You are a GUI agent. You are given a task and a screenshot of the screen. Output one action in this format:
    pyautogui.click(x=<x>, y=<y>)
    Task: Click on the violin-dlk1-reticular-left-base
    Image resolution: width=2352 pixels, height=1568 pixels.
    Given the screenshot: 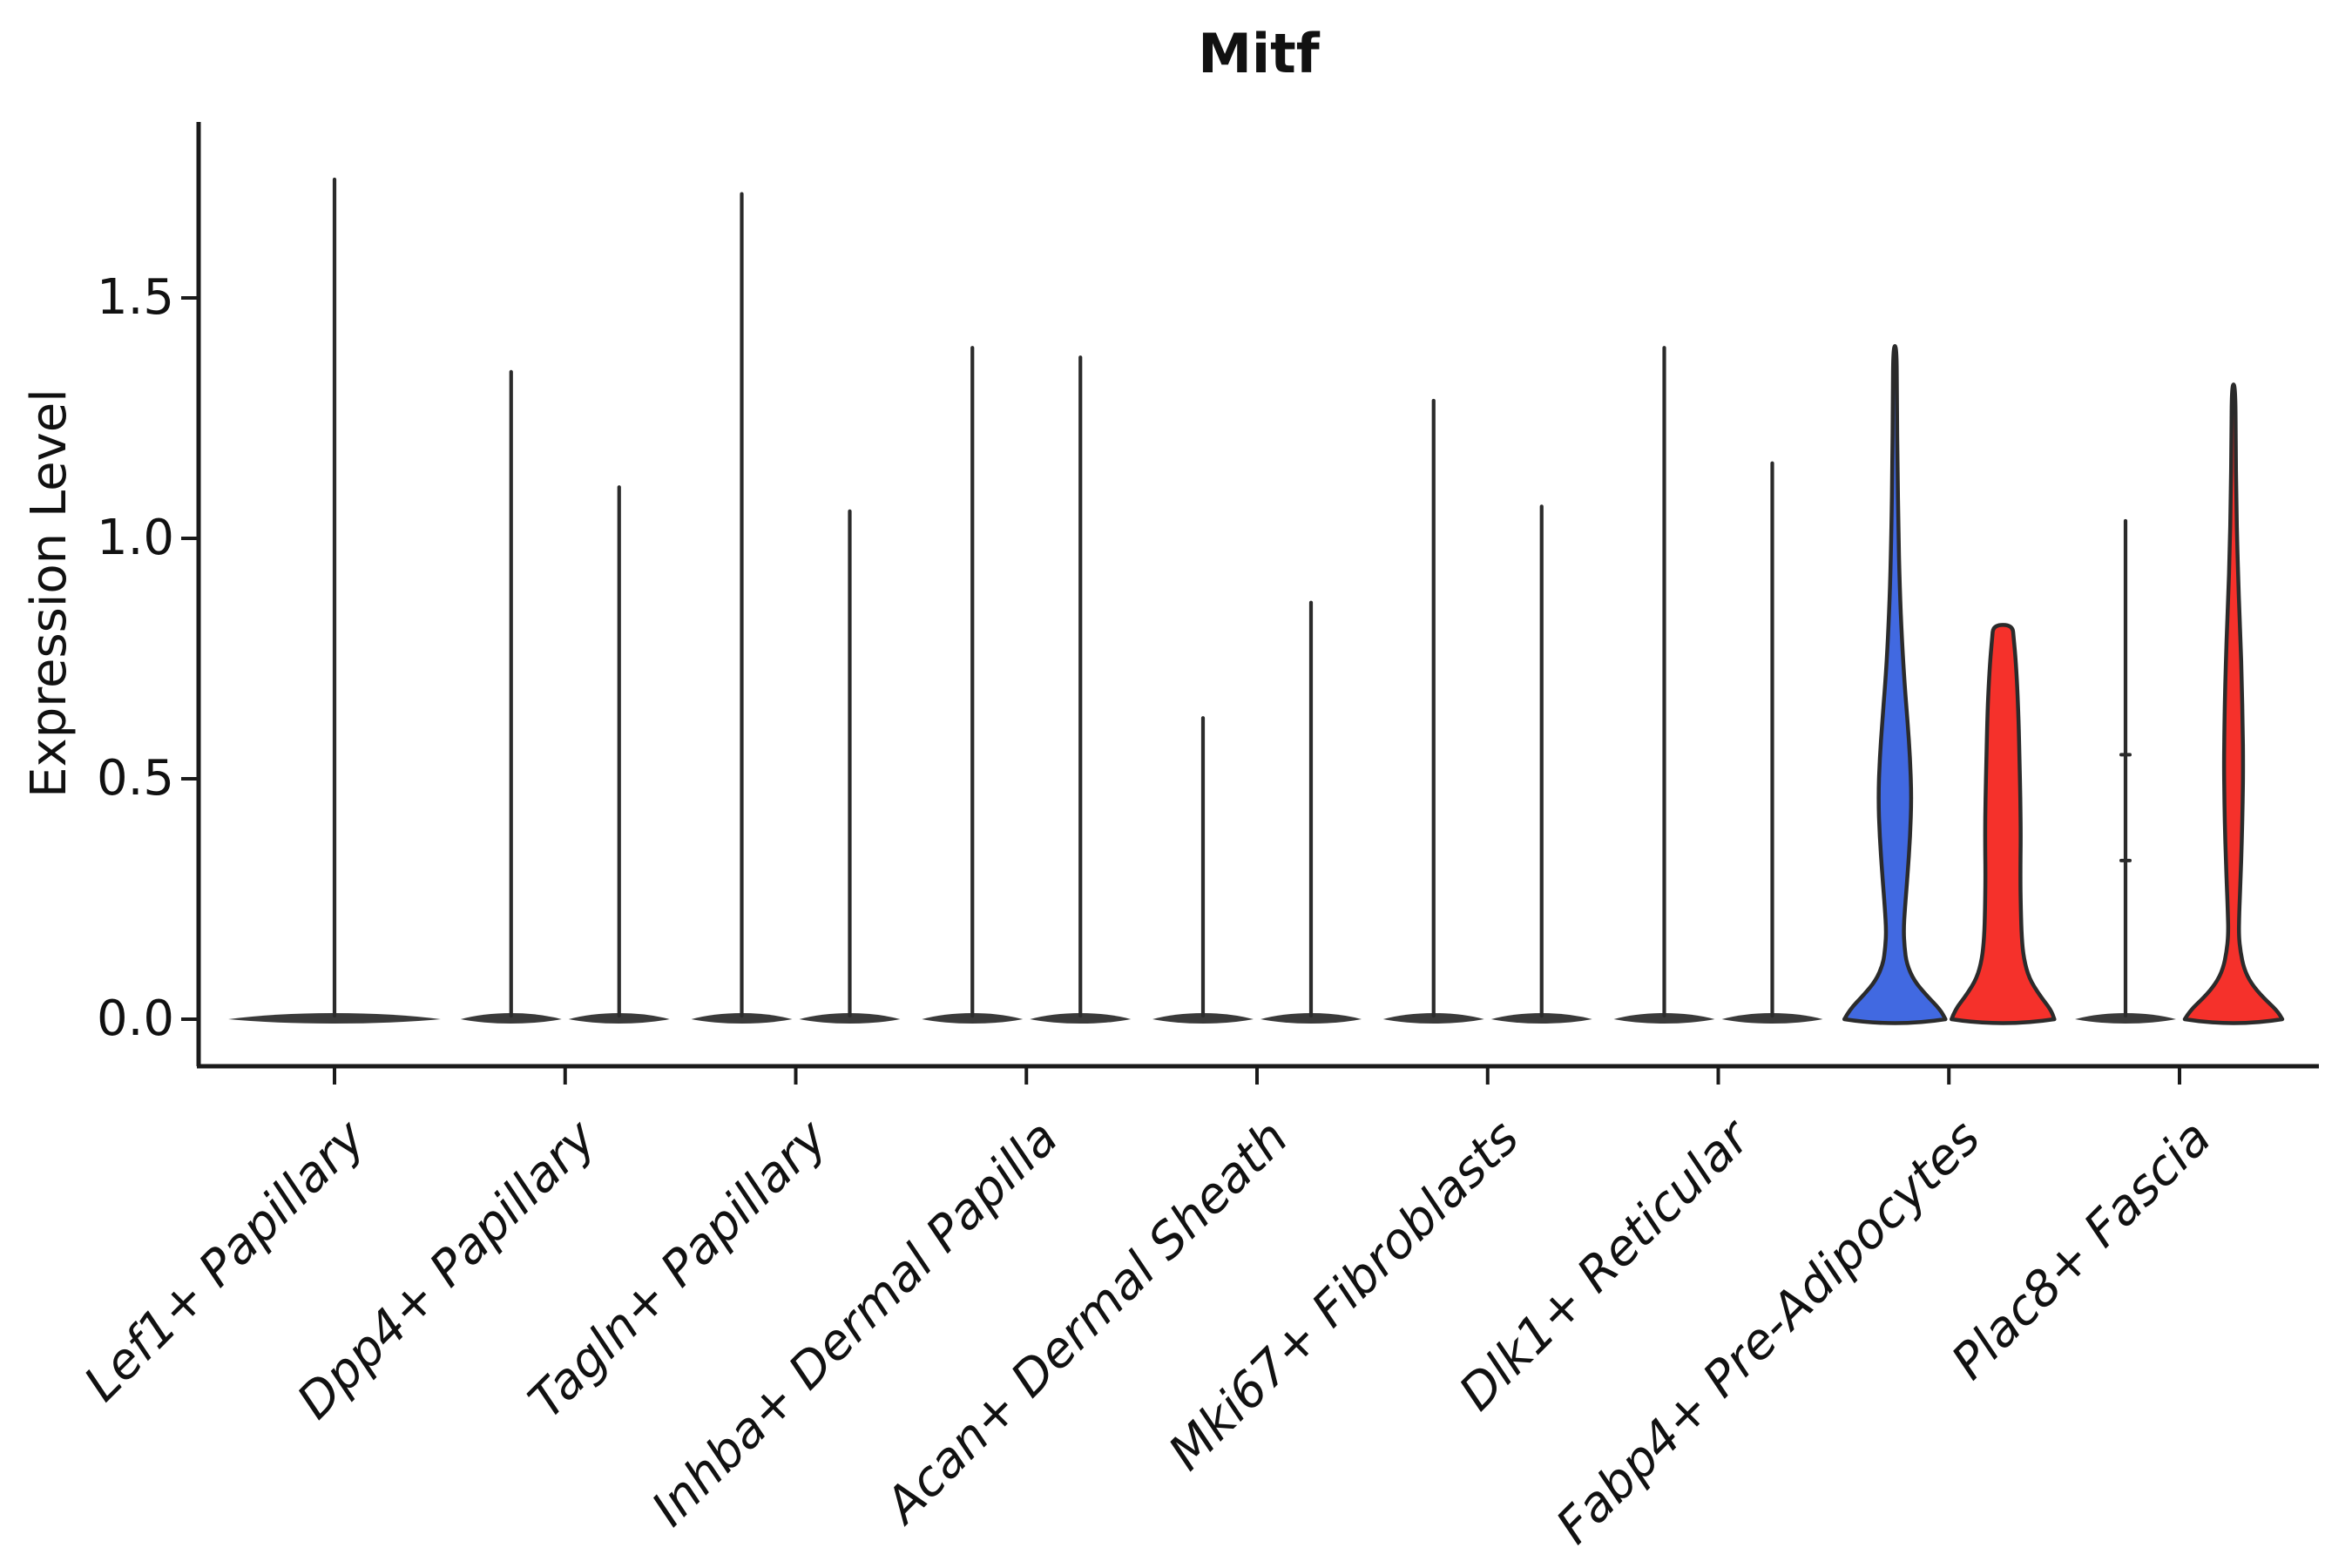 What is the action you would take?
    pyautogui.click(x=1664, y=1018)
    